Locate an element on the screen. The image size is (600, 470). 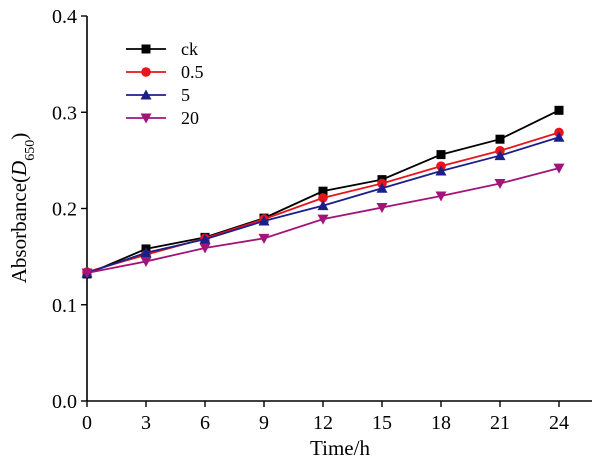
legend-item: 5 is located at coordinates (158, 95).